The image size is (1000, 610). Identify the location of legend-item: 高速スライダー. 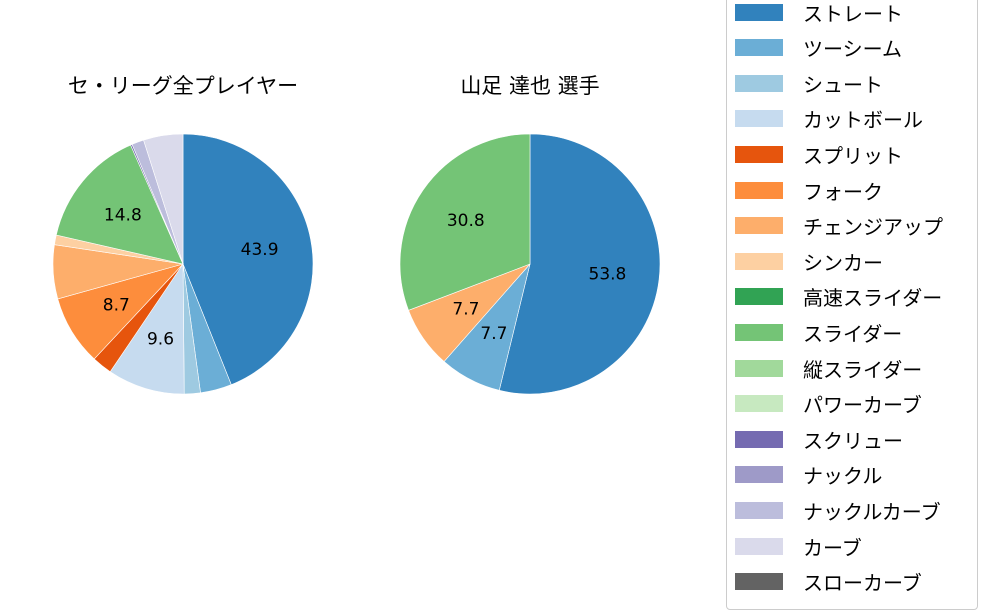
(839, 298).